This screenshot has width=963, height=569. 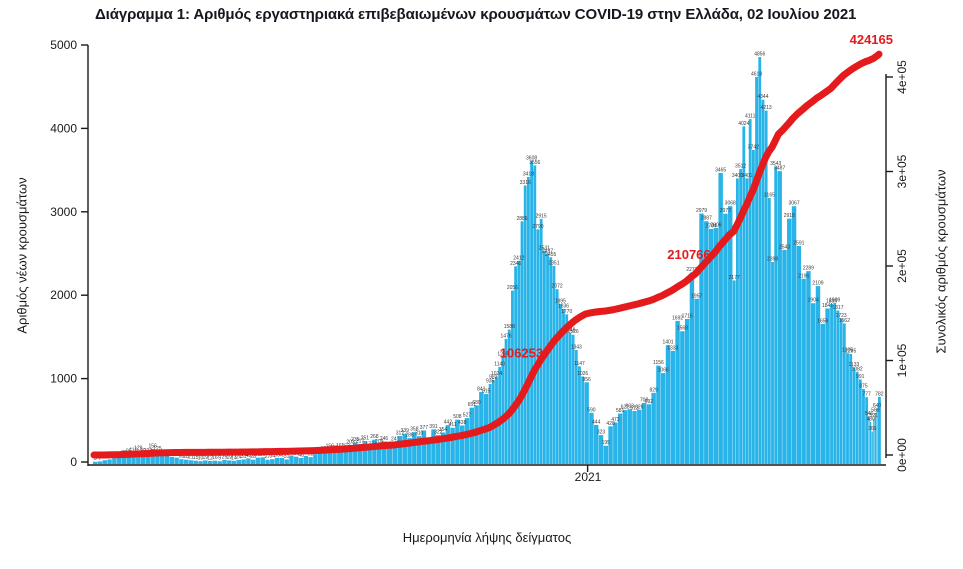 What do you see at coordinates (620, 411) in the screenshot?
I see `bar-value-label: 581` at bounding box center [620, 411].